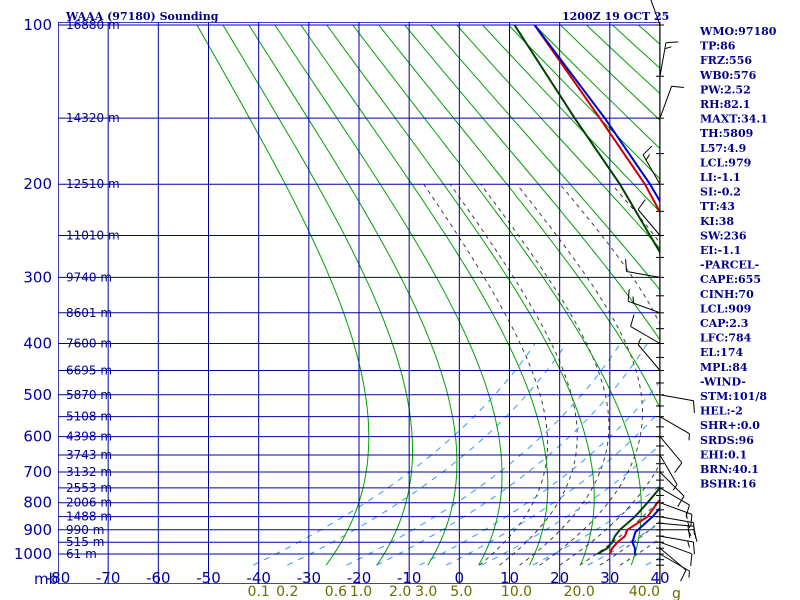  I want to click on mixing-ratio-label: 1.0, so click(361, 592).